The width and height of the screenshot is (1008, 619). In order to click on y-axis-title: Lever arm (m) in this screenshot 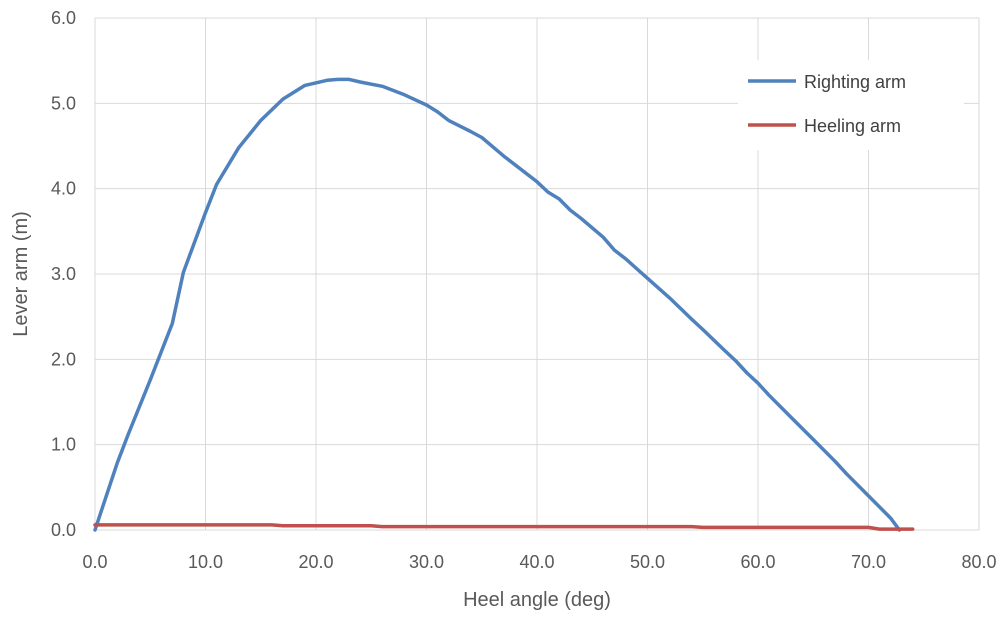, I will do `click(21, 274)`.